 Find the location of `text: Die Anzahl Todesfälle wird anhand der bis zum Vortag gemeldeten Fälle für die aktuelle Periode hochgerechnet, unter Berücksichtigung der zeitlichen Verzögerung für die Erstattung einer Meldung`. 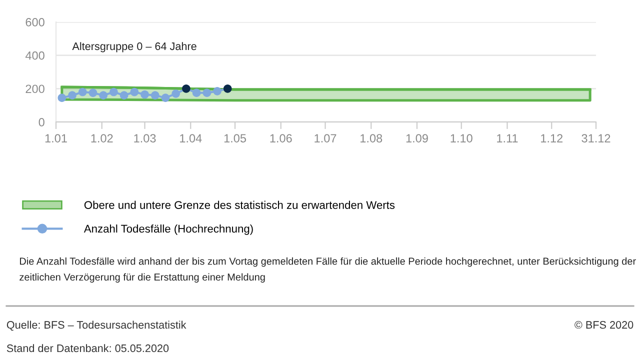

text: Die Anzahl Todesfälle wird anhand der bis zum Vortag gemeldeten Fälle für die aktuelle Periode hochgerechnet, unter Berücksichtigung der zeitlichen Verzögerung für die Erstattung einer Meldung is located at coordinates (328, 270).